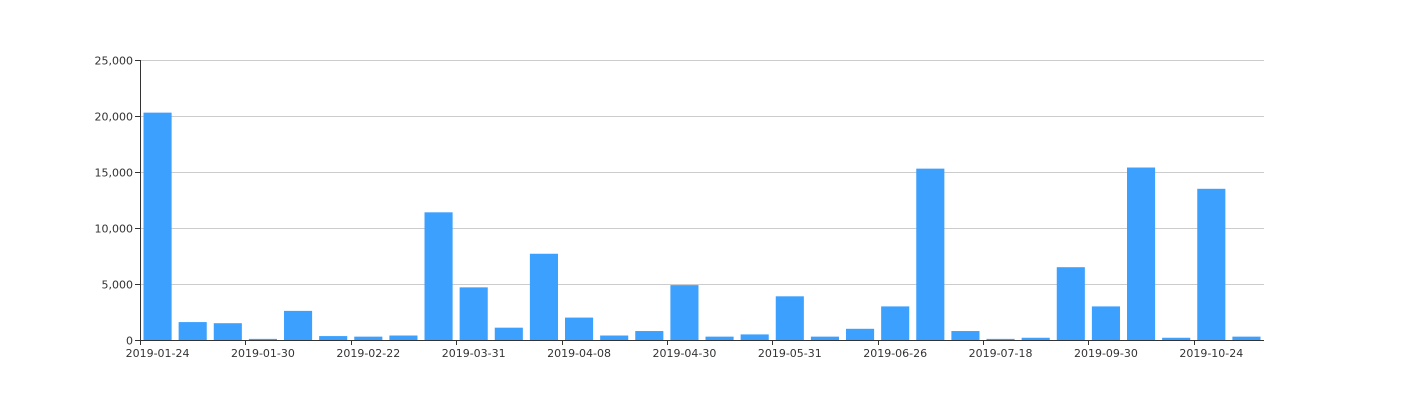  I want to click on x-tick-label: 2019-04-30, so click(684, 353).